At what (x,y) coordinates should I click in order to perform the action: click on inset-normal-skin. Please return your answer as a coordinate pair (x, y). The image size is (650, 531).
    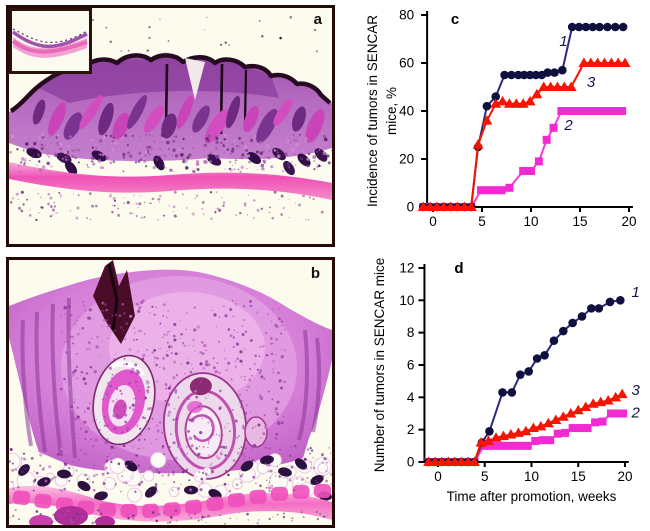
    Looking at the image, I should click on (50, 41).